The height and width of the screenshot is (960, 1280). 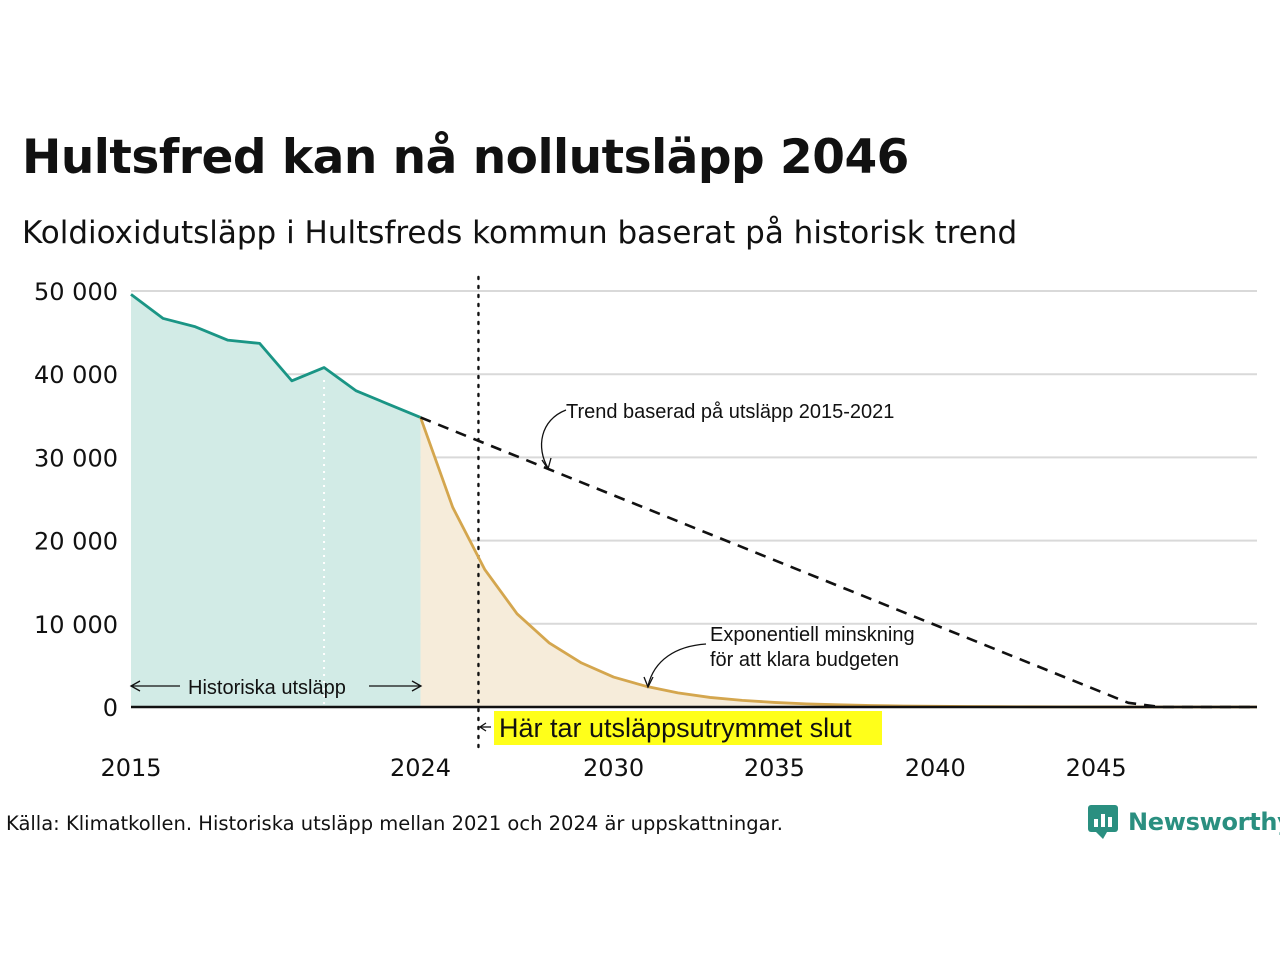 I want to click on annotation-historic: Historiska utsläpp, so click(x=276, y=688).